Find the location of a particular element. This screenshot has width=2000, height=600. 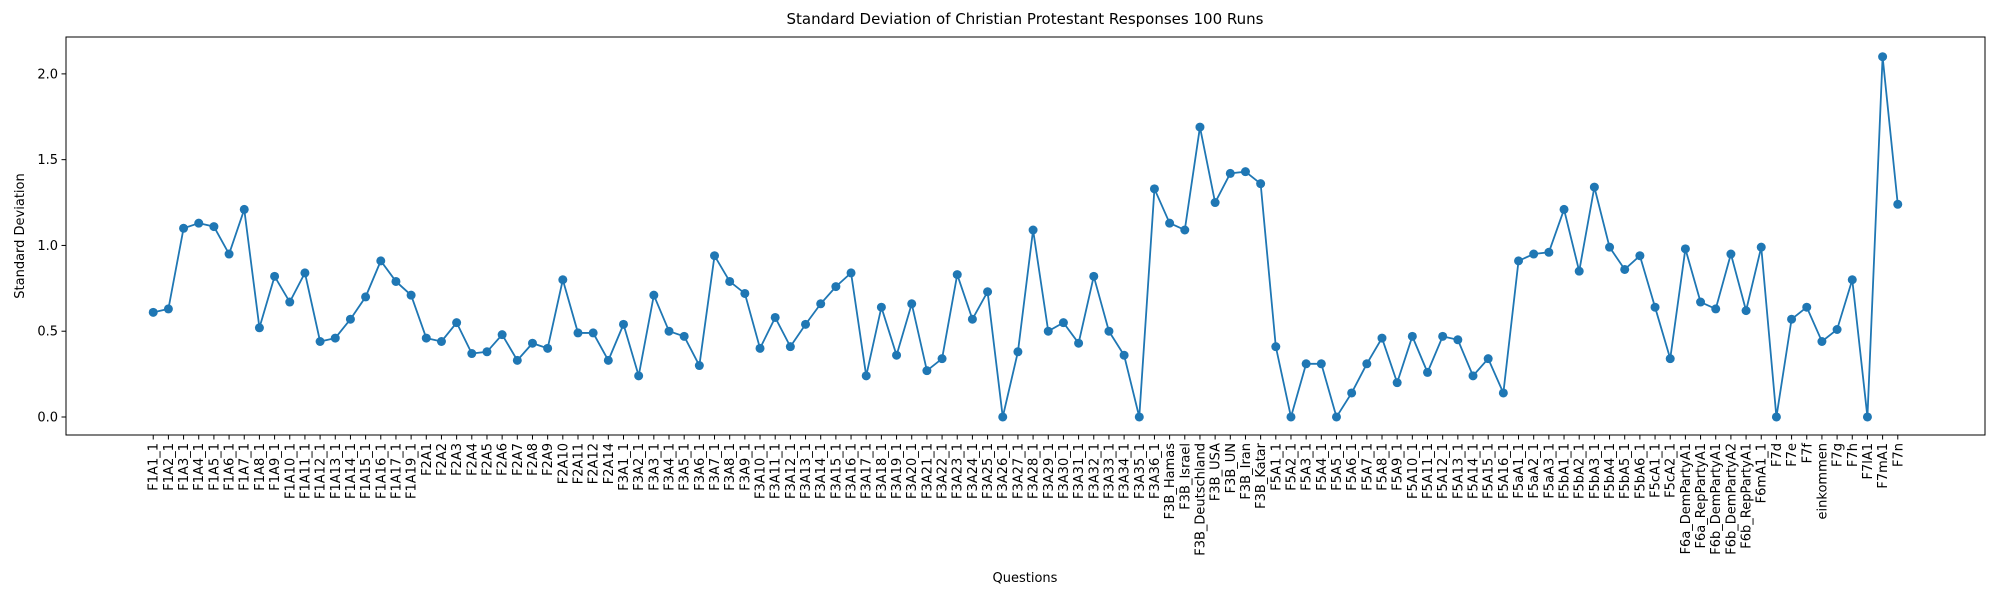

x-tick-label: F3A15_1 is located at coordinates (836, 471).